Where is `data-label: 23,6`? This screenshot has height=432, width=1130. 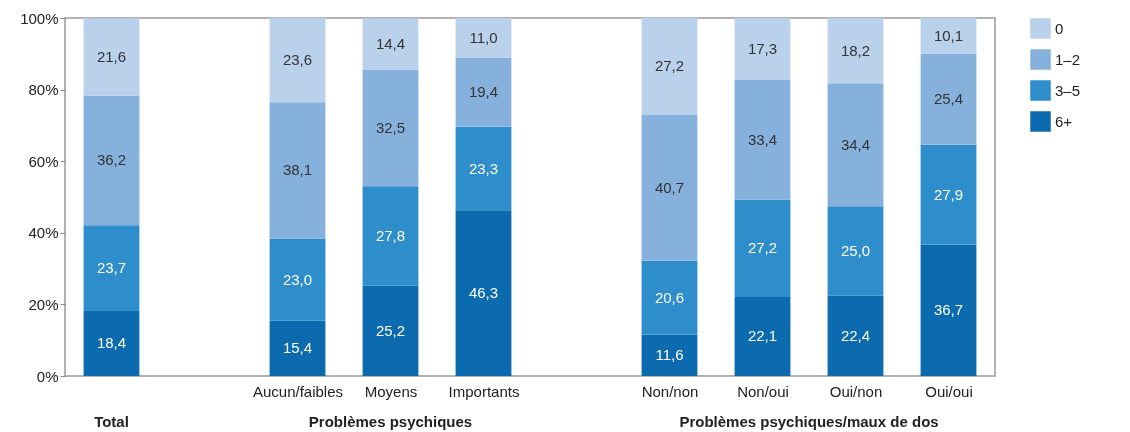
data-label: 23,6 is located at coordinates (297, 59).